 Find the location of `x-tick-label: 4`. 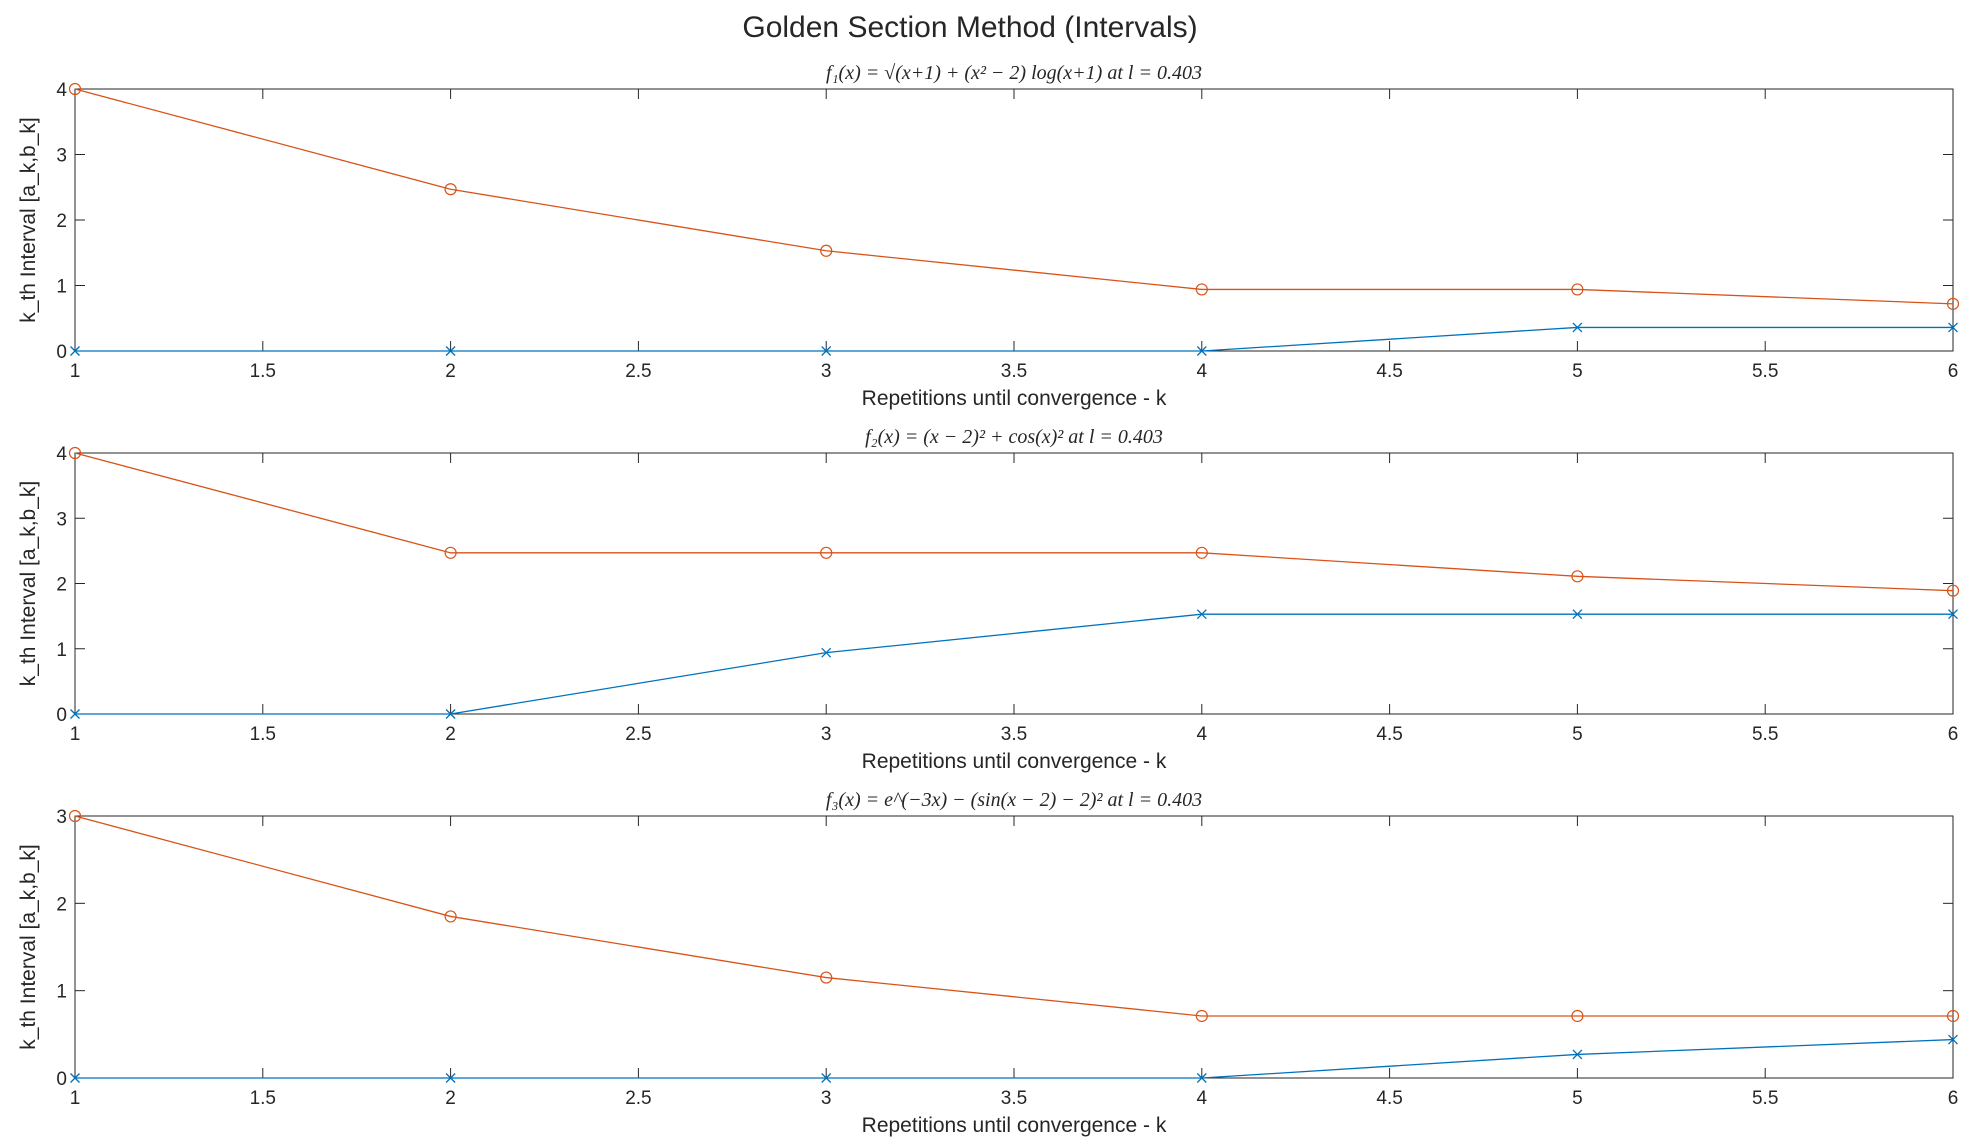

x-tick-label: 4 is located at coordinates (1202, 734).